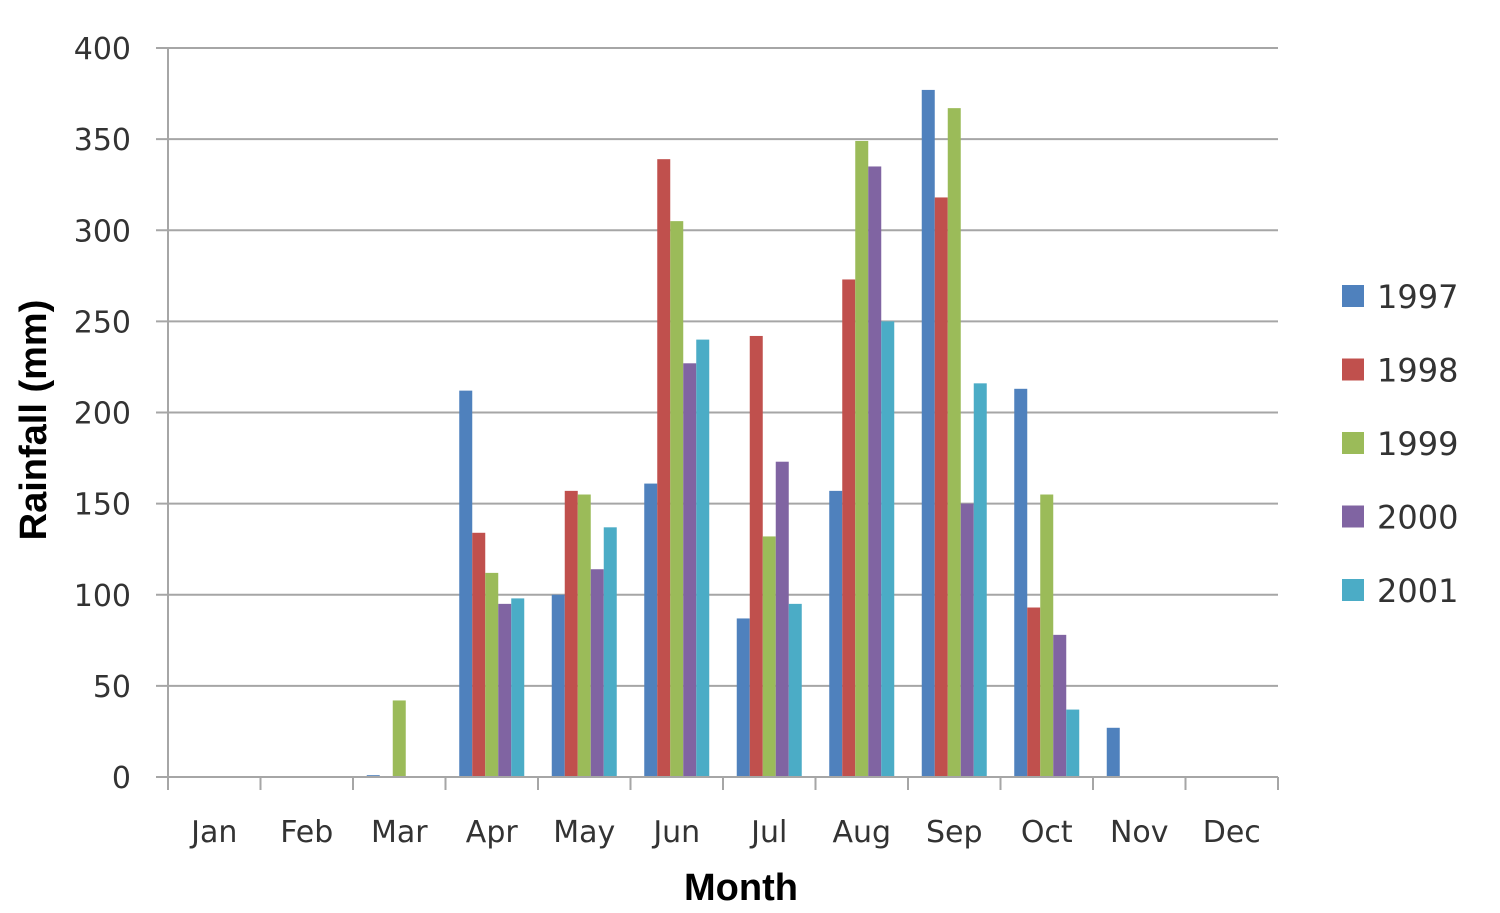 This screenshot has height=913, width=1500. Describe the element at coordinates (1021, 582) in the screenshot. I see `bar-1997-Oct` at that location.